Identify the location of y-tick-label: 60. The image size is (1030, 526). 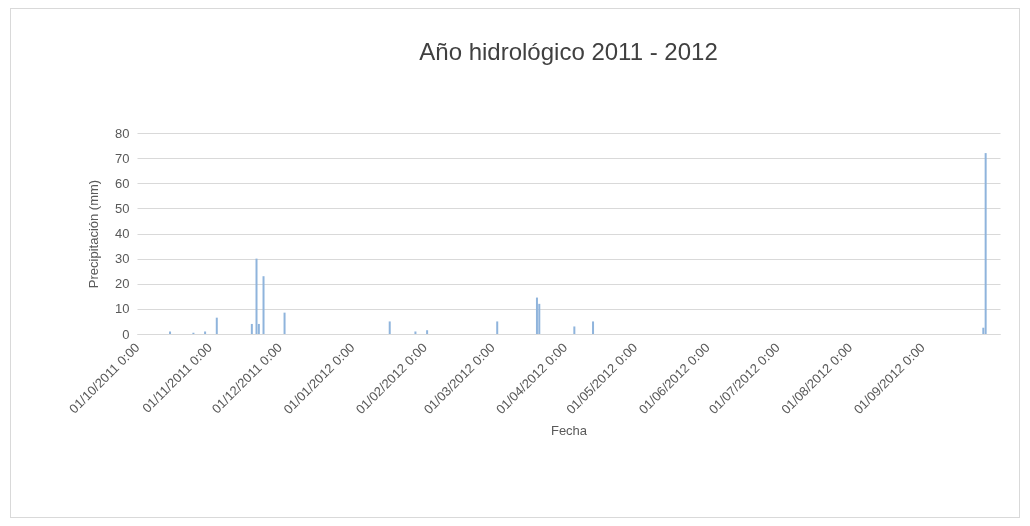
(122, 183).